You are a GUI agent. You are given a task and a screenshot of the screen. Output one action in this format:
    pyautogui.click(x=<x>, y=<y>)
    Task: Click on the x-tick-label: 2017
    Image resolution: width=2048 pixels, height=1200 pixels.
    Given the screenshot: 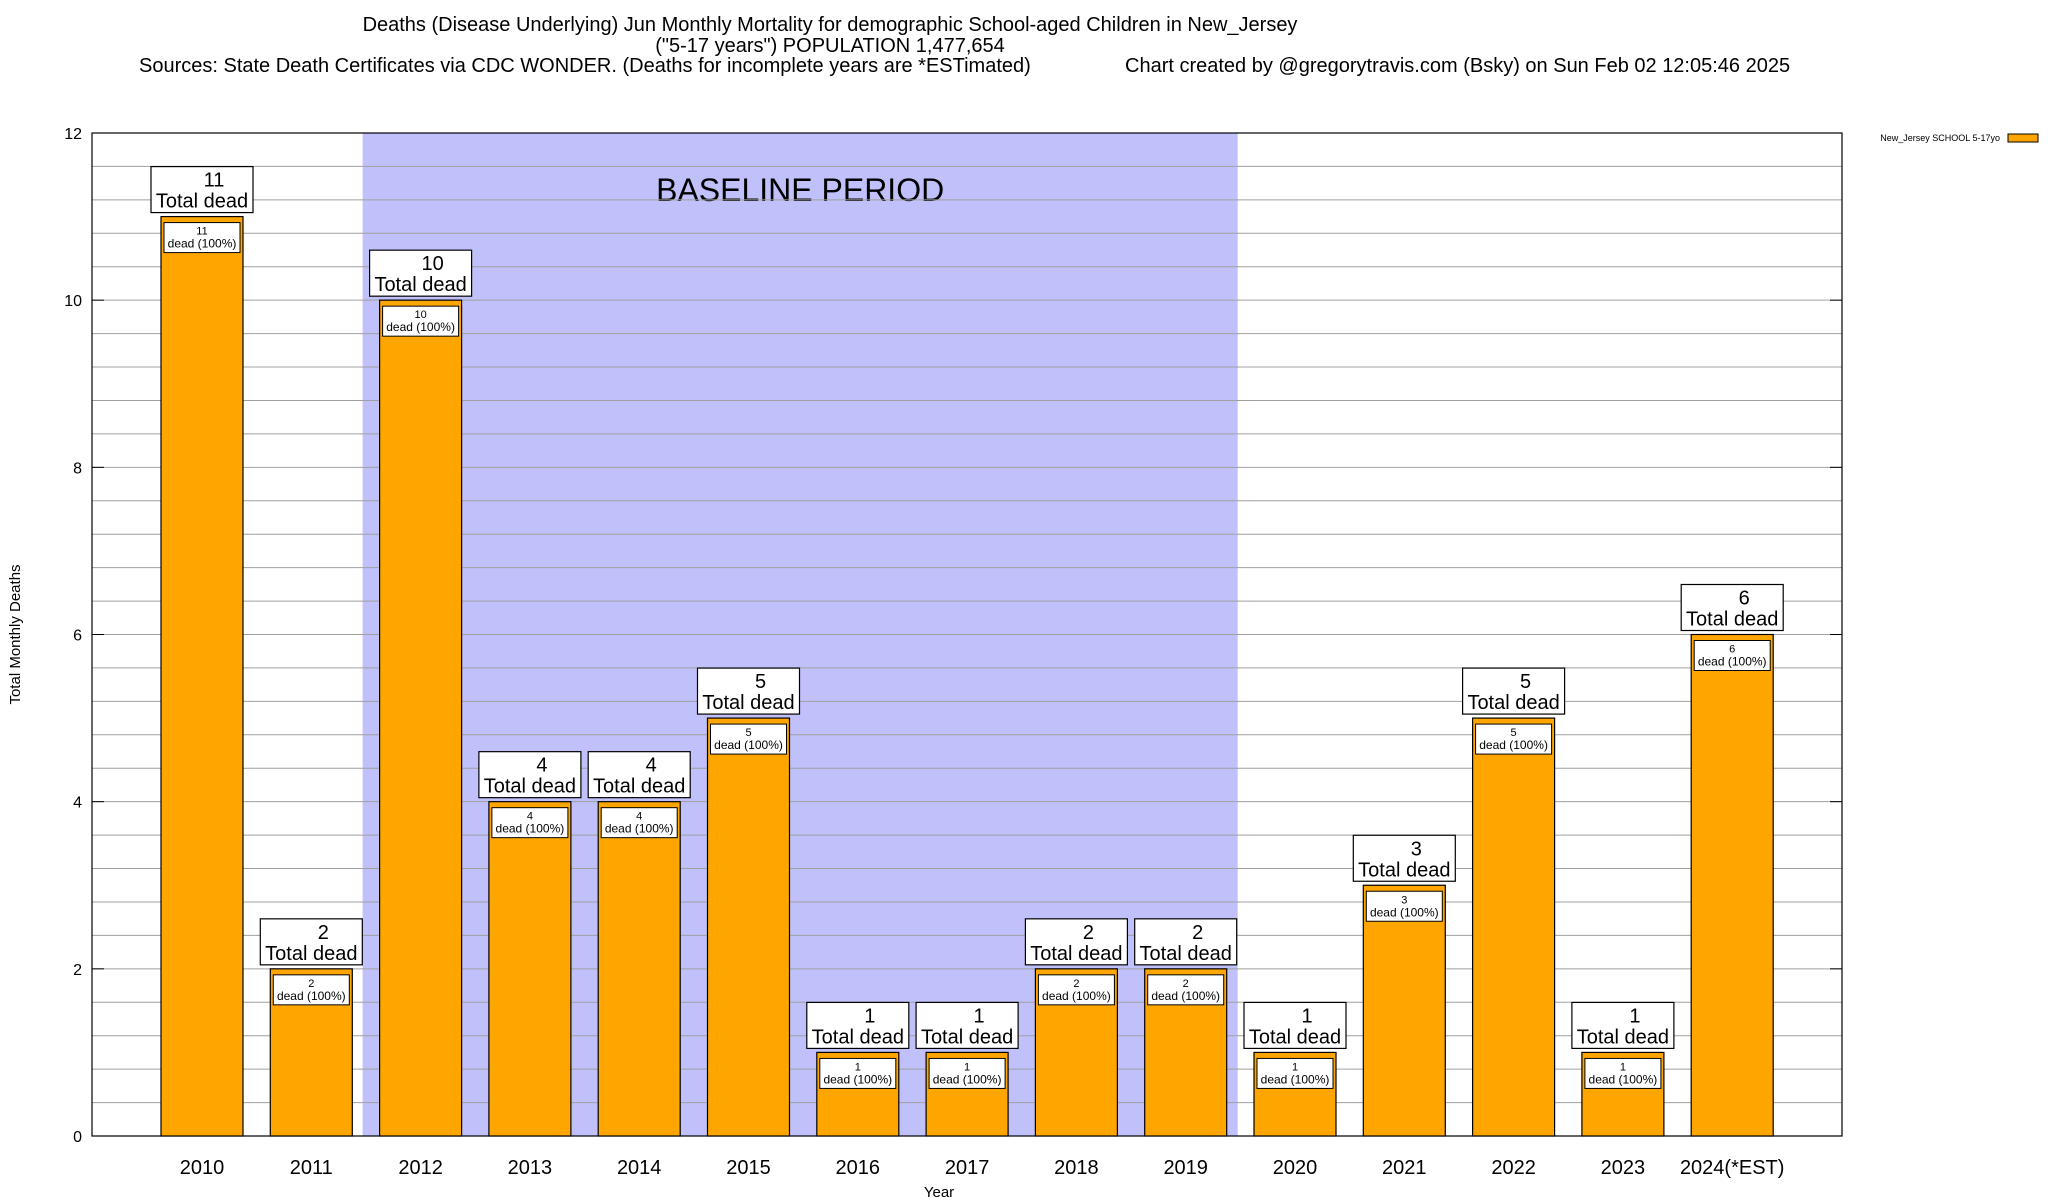 What is the action you would take?
    pyautogui.click(x=967, y=1168)
    